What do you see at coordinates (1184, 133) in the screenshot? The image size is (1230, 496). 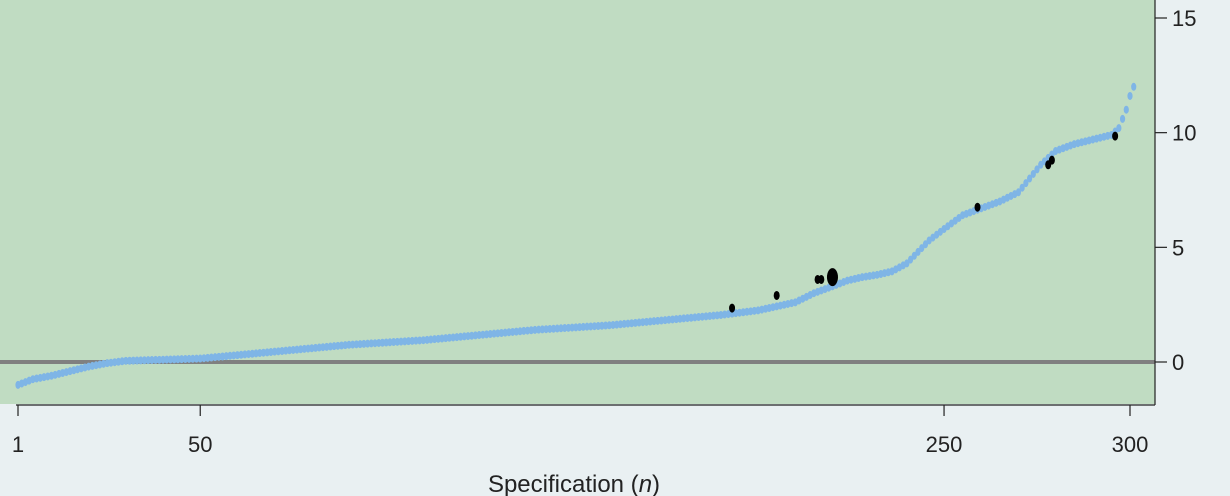 I see `y-tick-label: 10` at bounding box center [1184, 133].